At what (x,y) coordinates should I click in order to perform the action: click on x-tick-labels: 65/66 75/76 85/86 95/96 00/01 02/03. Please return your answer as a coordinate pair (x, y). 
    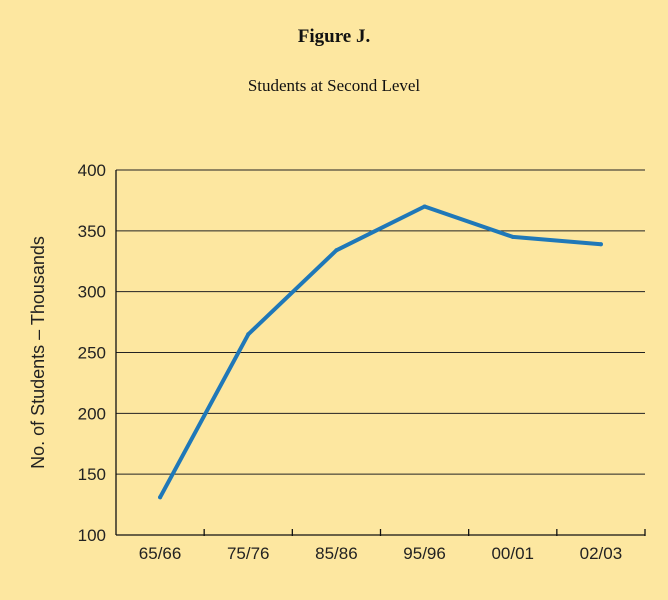
    Looking at the image, I should click on (392, 546).